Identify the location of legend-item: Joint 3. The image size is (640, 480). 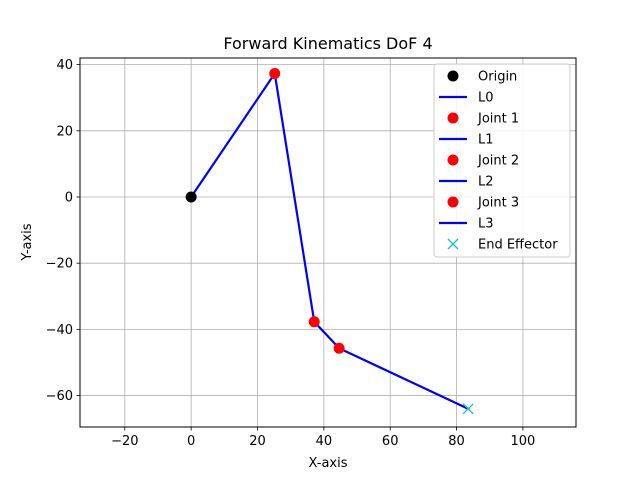
(483, 203).